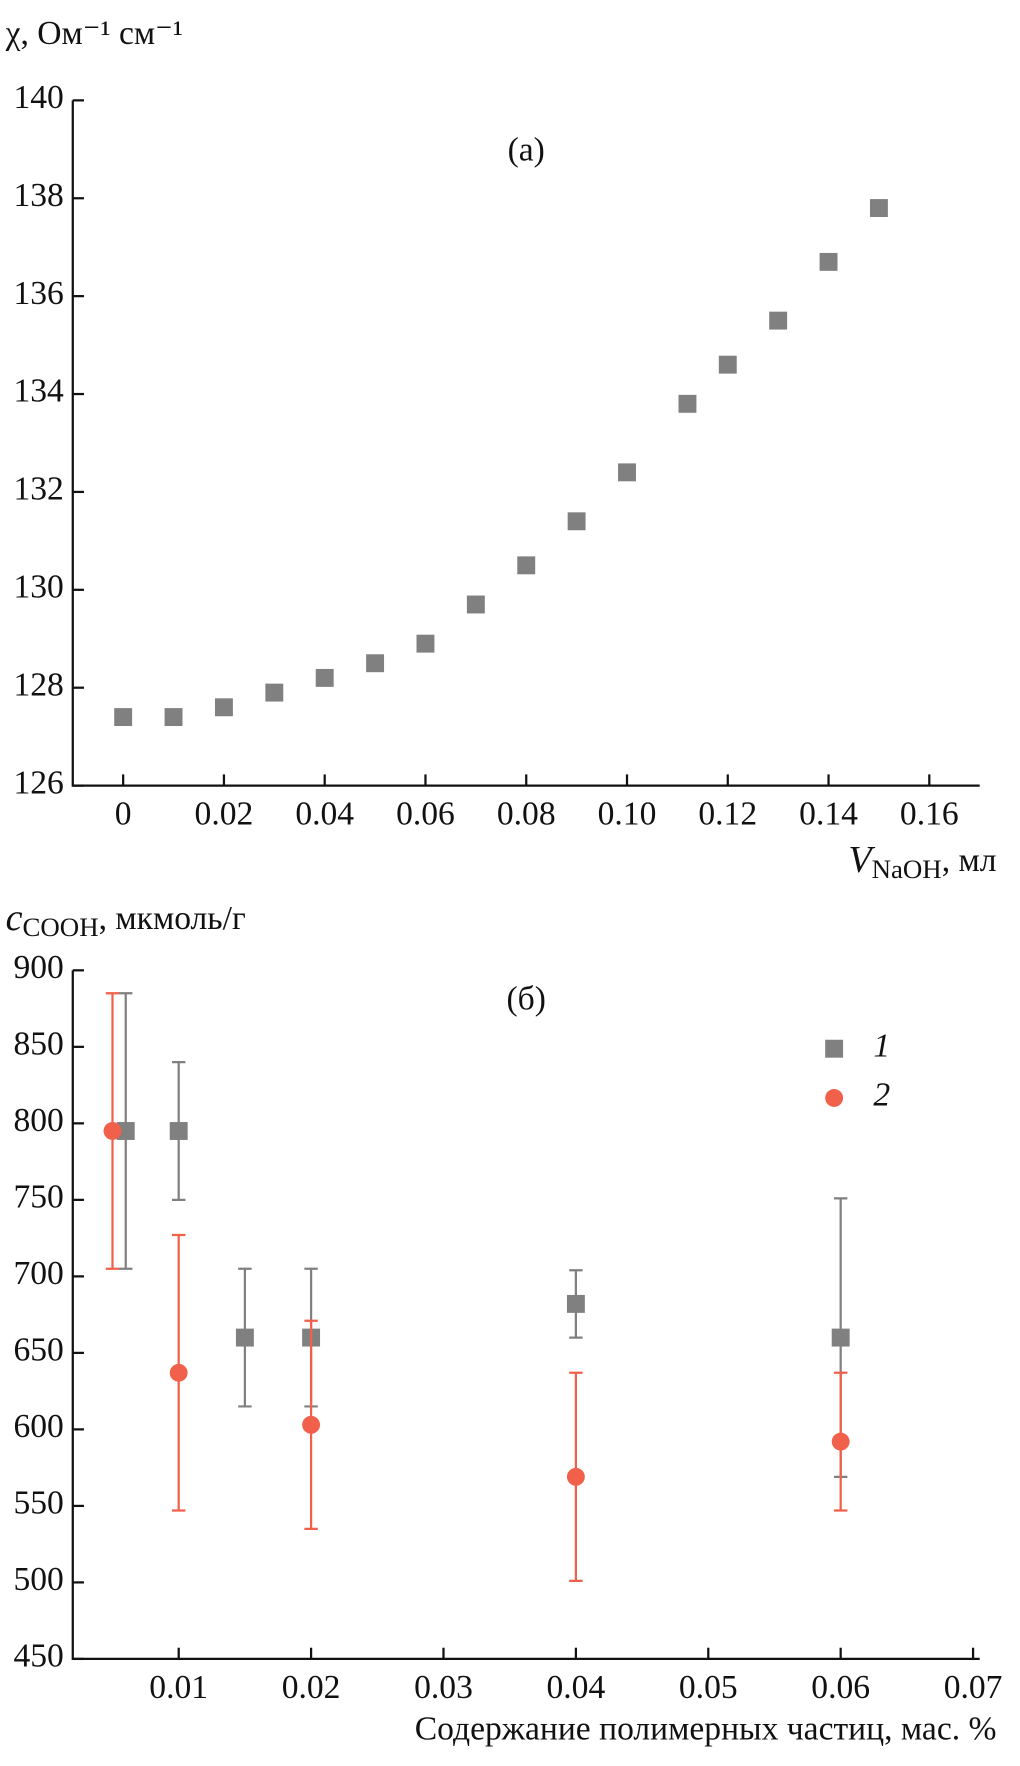 This screenshot has height=1766, width=1020. Describe the element at coordinates (38, 1426) in the screenshot. I see `y-tick-label: 600` at that location.